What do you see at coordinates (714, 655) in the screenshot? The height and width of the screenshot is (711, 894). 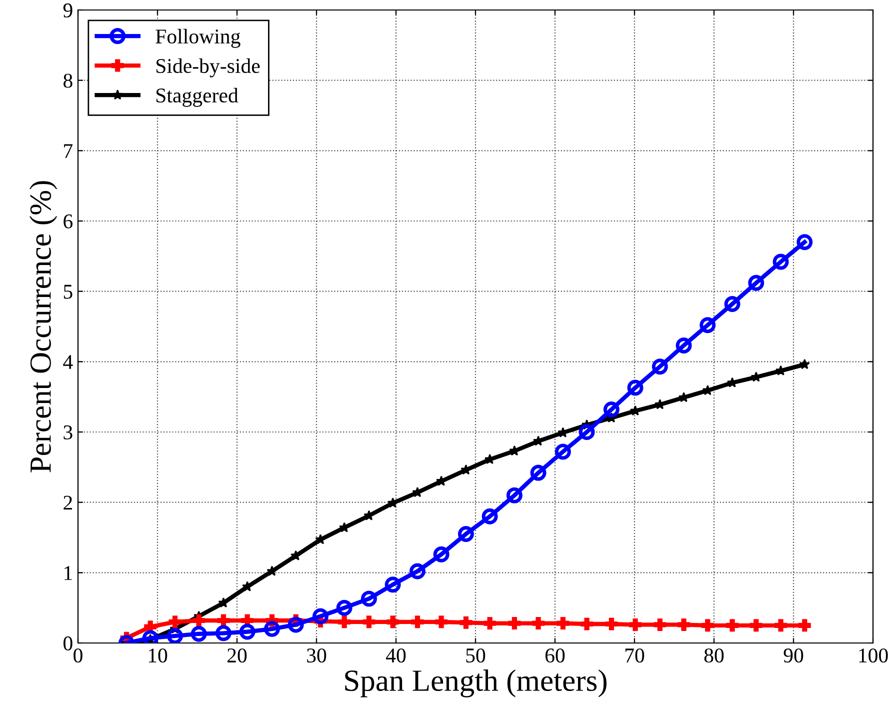 I see `x-tick-label: 80` at bounding box center [714, 655].